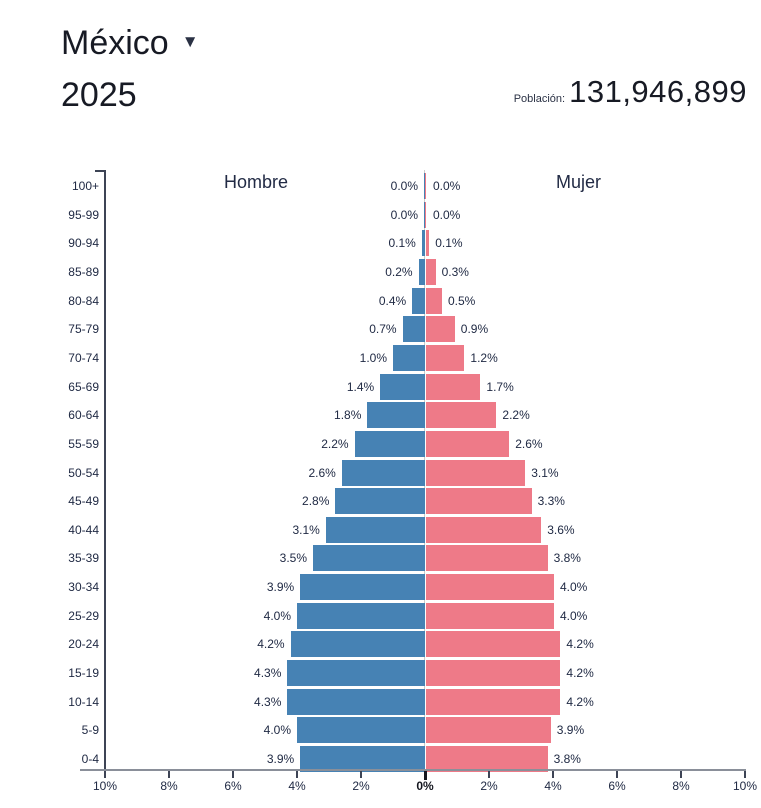  What do you see at coordinates (83, 673) in the screenshot?
I see `age-group-label: 15-19` at bounding box center [83, 673].